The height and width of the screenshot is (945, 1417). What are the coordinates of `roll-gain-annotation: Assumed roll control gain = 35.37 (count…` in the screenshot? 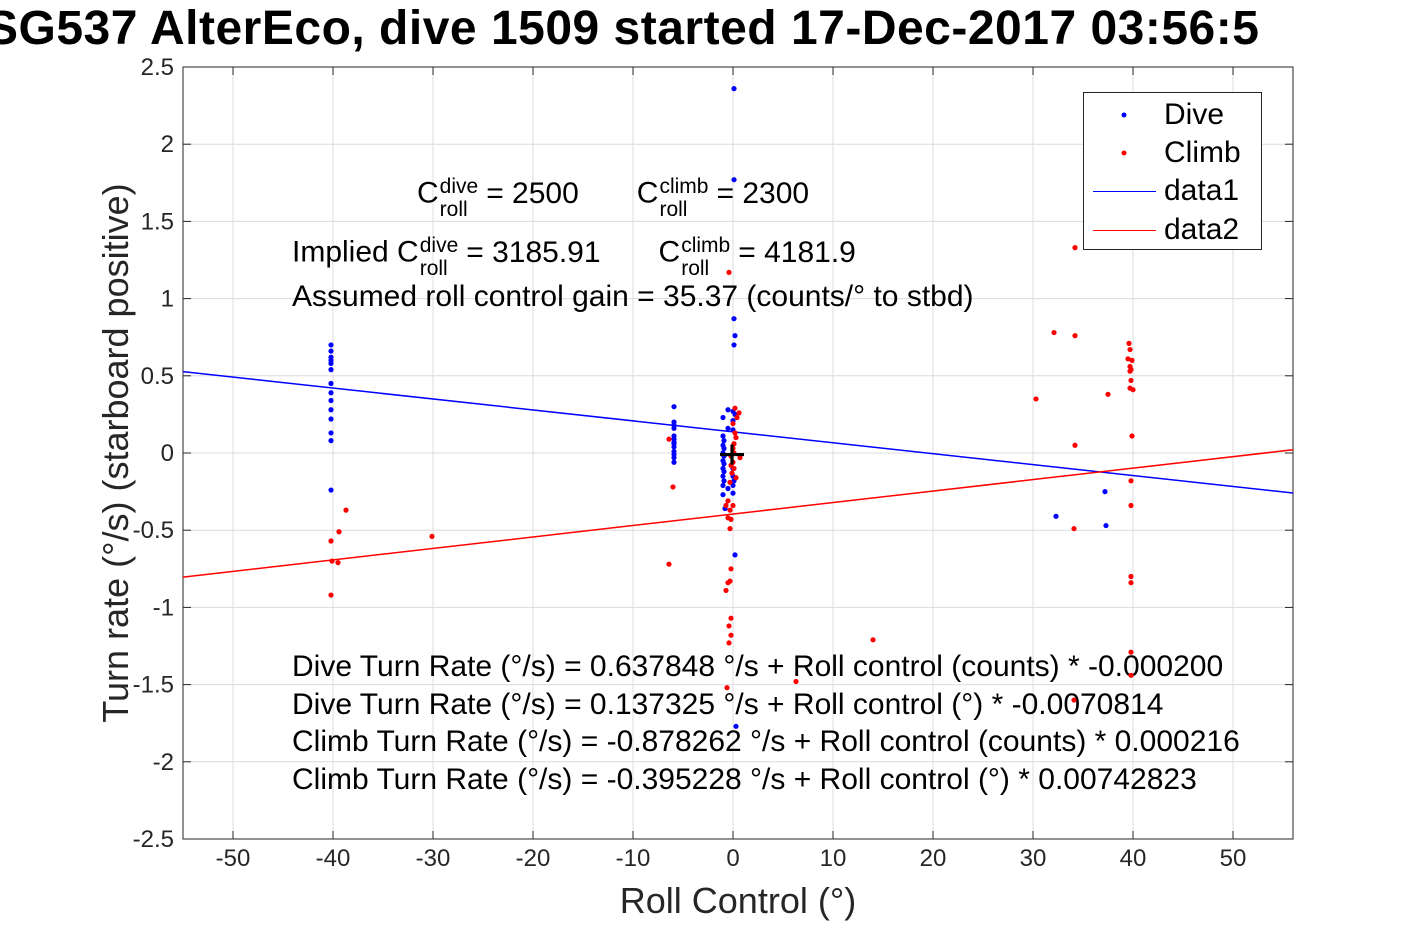 It's located at (633, 296).